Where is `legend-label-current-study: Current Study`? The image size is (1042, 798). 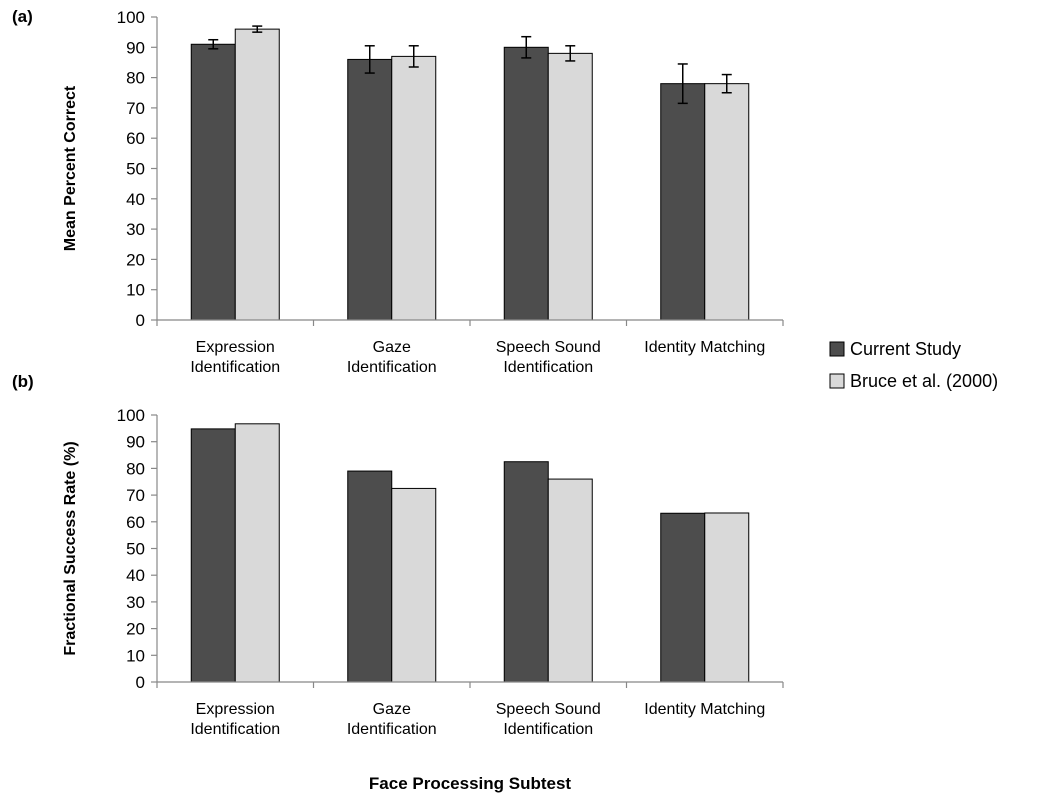
legend-label-current-study: Current Study is located at coordinates (905, 349).